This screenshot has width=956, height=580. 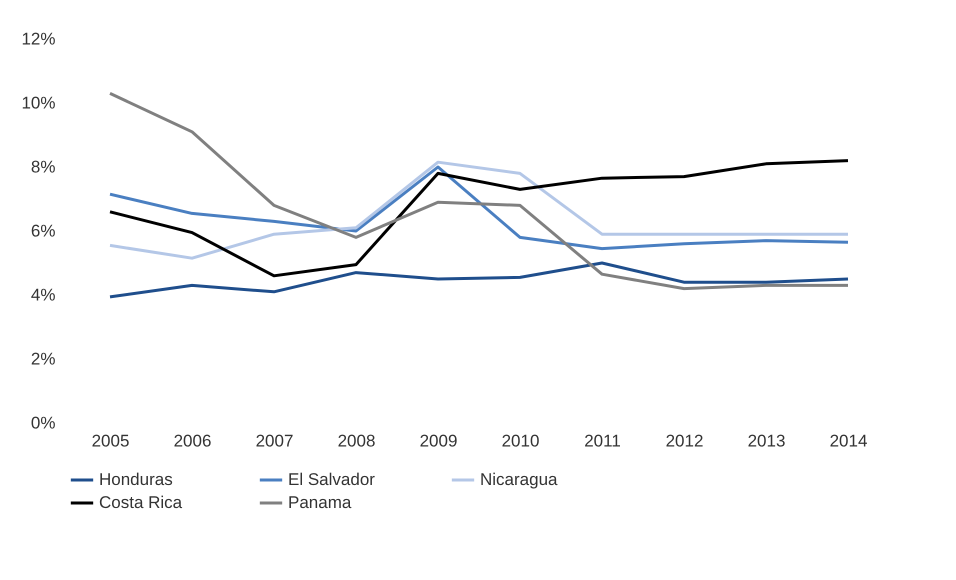 I want to click on y-tick-label: 12%, so click(x=38, y=39).